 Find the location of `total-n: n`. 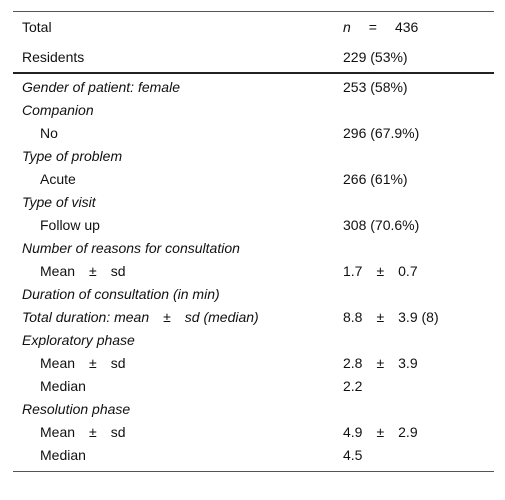

total-n: n is located at coordinates (347, 27).